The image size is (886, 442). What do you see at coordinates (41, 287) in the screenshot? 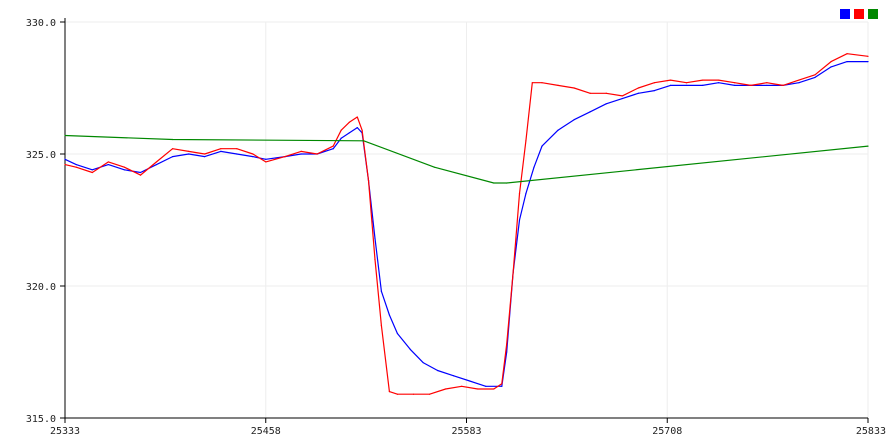
I see `y-tick-label: 320.0` at bounding box center [41, 287].